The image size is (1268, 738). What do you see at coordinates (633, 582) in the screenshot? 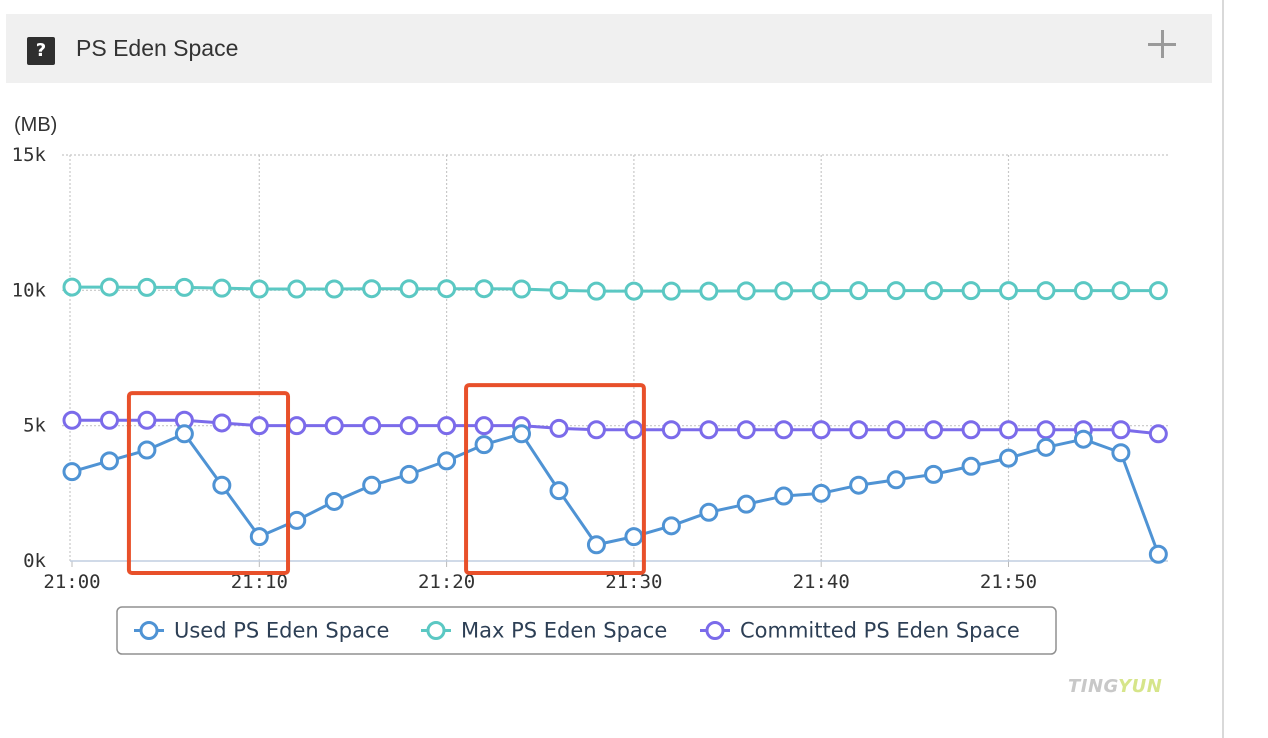
I see `x-tick-label: 21:30` at bounding box center [633, 582].